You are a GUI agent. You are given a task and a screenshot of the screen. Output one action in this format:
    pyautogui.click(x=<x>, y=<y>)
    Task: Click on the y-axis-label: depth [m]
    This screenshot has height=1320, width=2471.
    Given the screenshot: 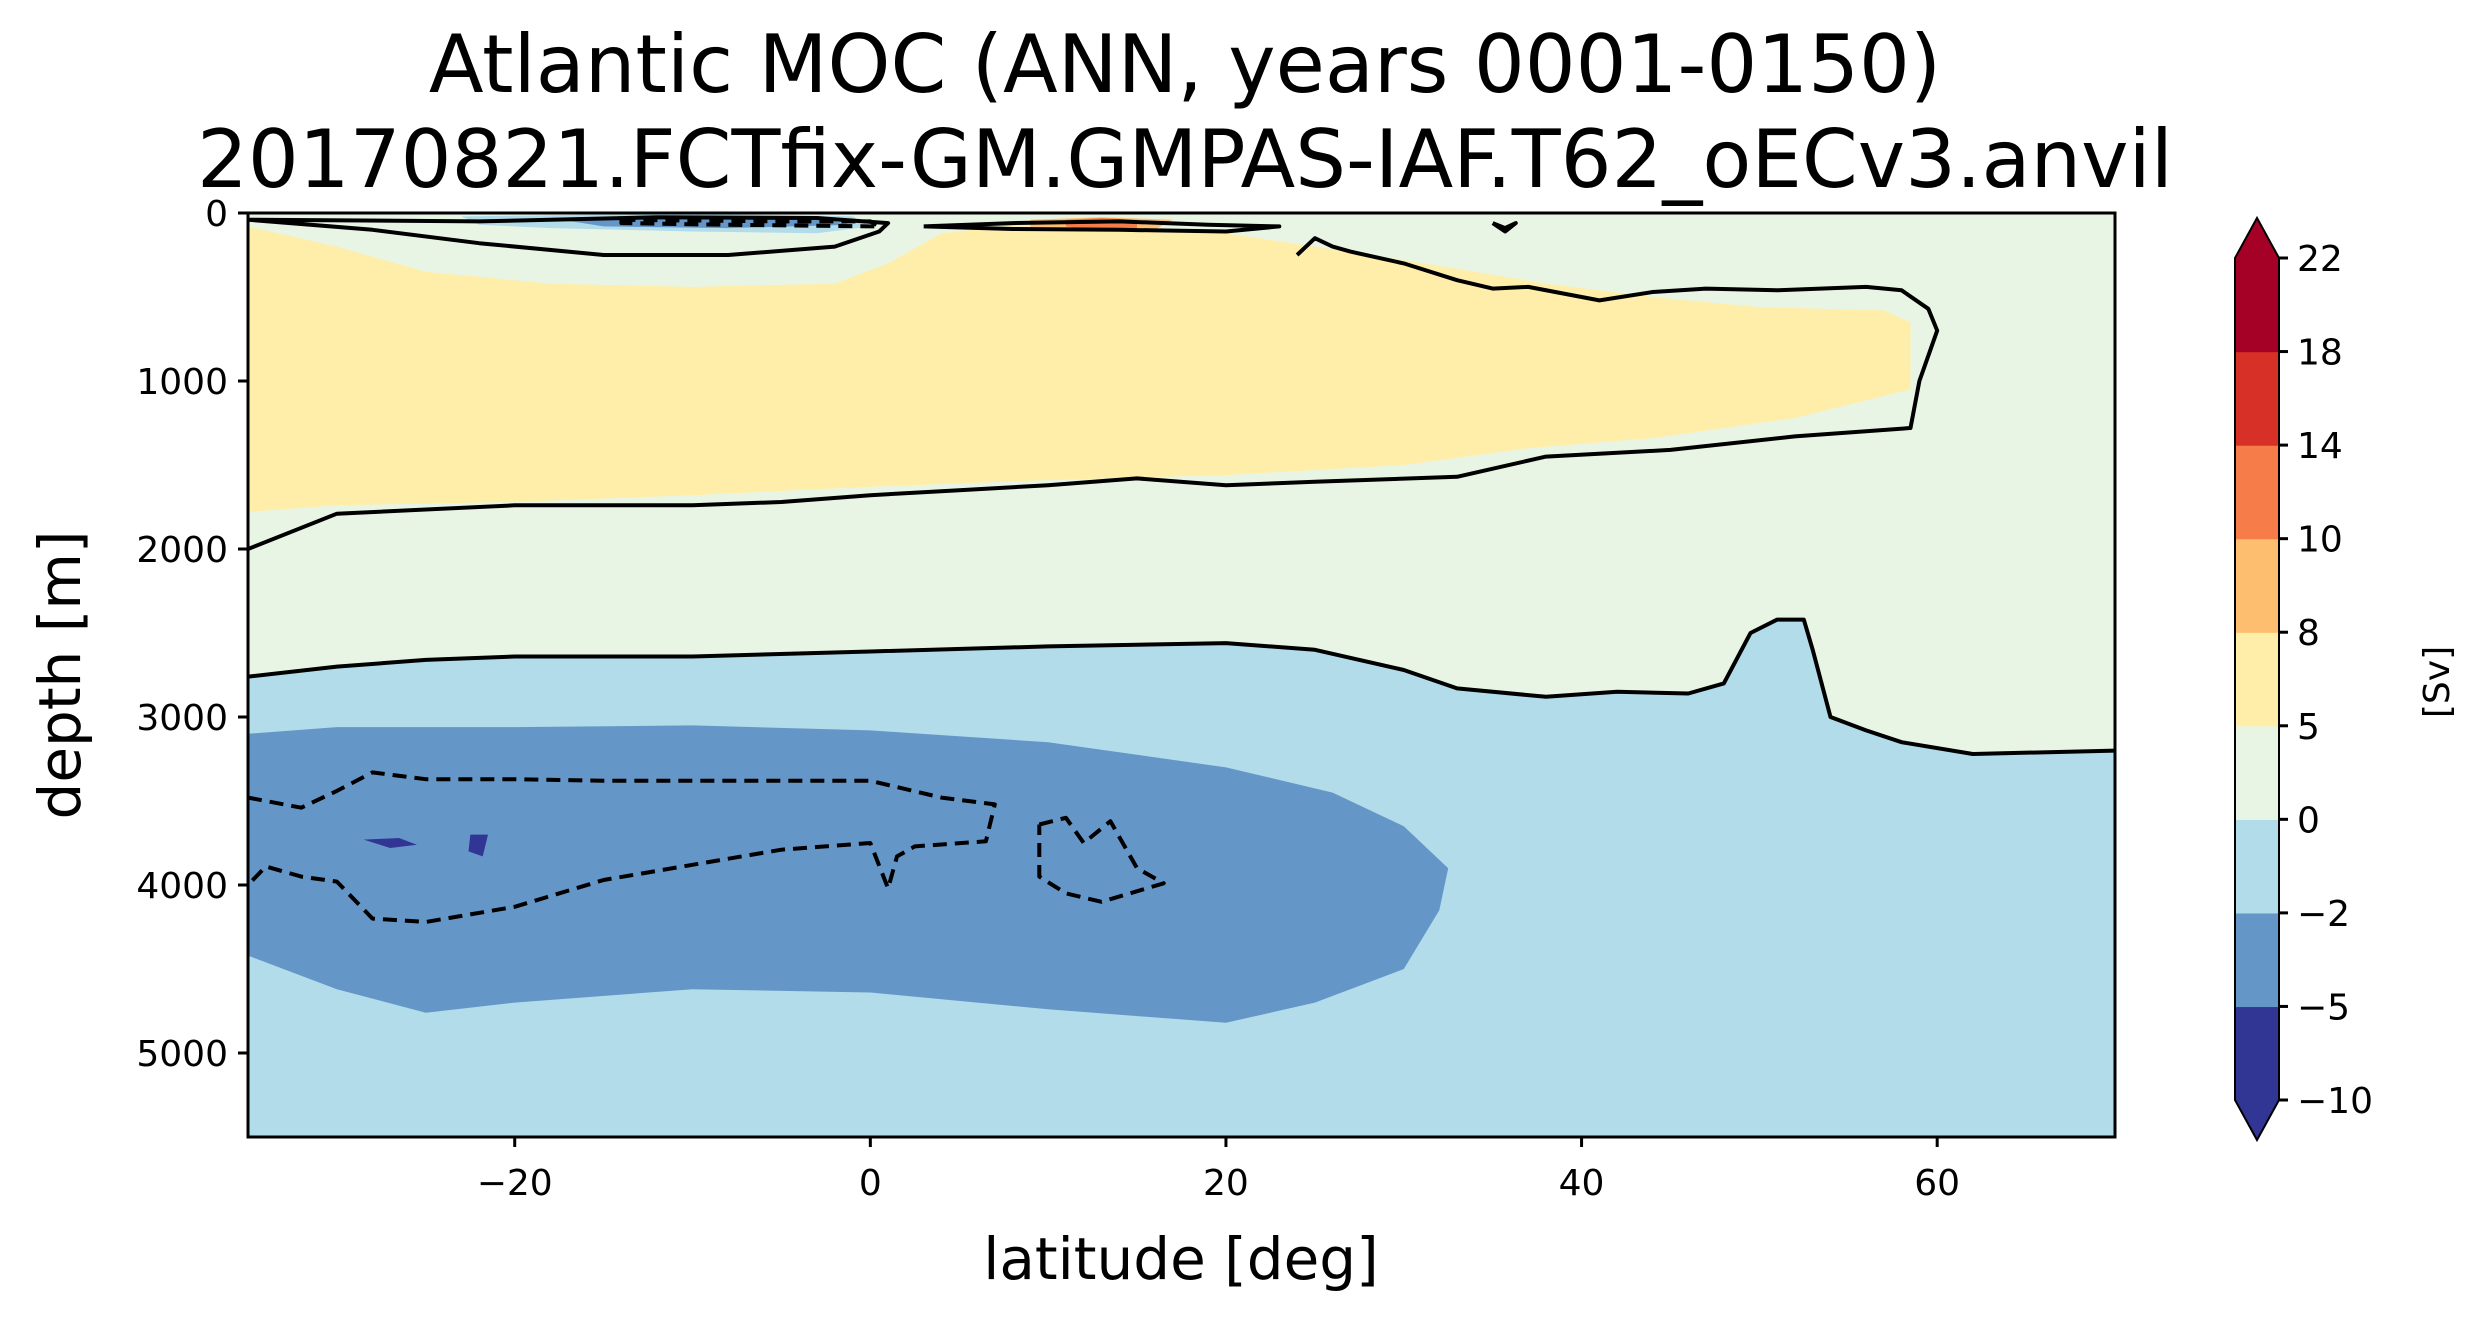 What is the action you would take?
    pyautogui.click(x=60, y=674)
    